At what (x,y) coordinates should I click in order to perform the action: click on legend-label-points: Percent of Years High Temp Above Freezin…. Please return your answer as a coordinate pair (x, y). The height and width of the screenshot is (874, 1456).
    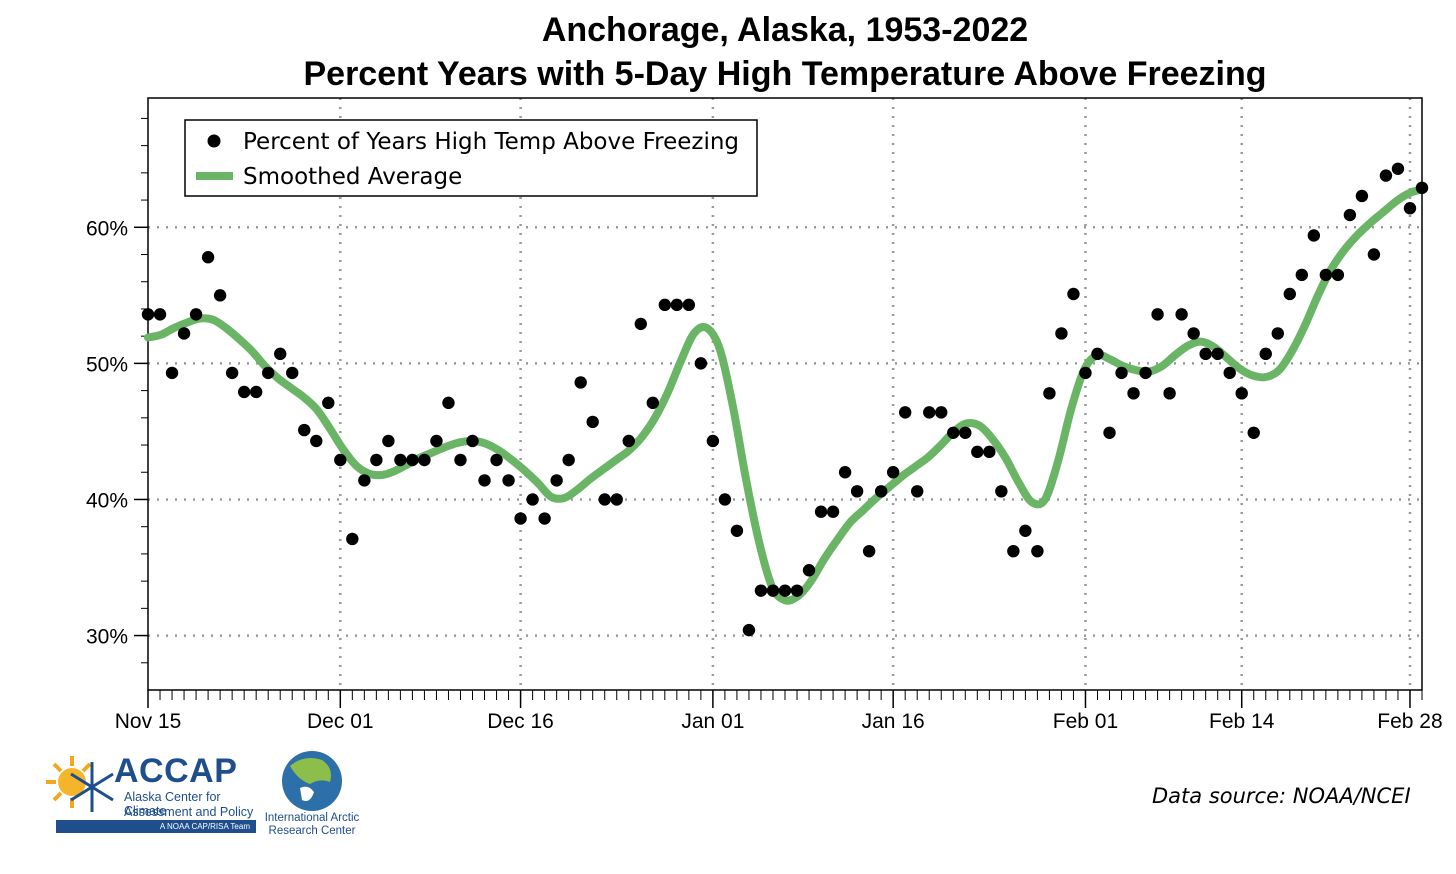
    Looking at the image, I should click on (491, 142).